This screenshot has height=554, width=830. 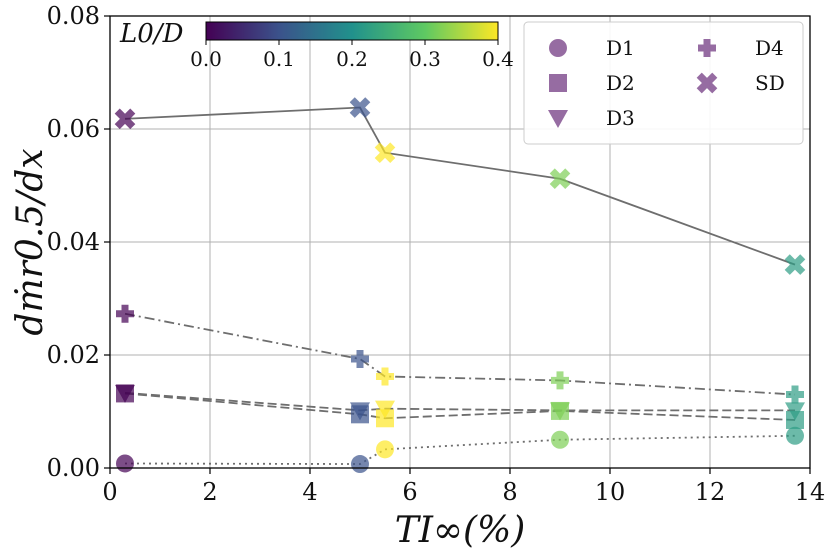 I want to click on legend-label-d4: D4, so click(x=769, y=48).